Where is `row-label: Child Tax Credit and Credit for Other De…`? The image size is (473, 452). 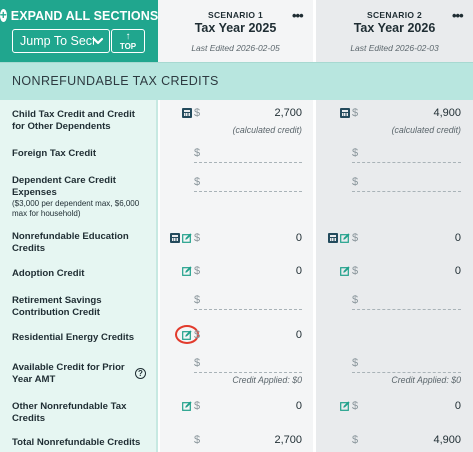 row-label: Child Tax Credit and Credit for Other De… is located at coordinates (73, 120).